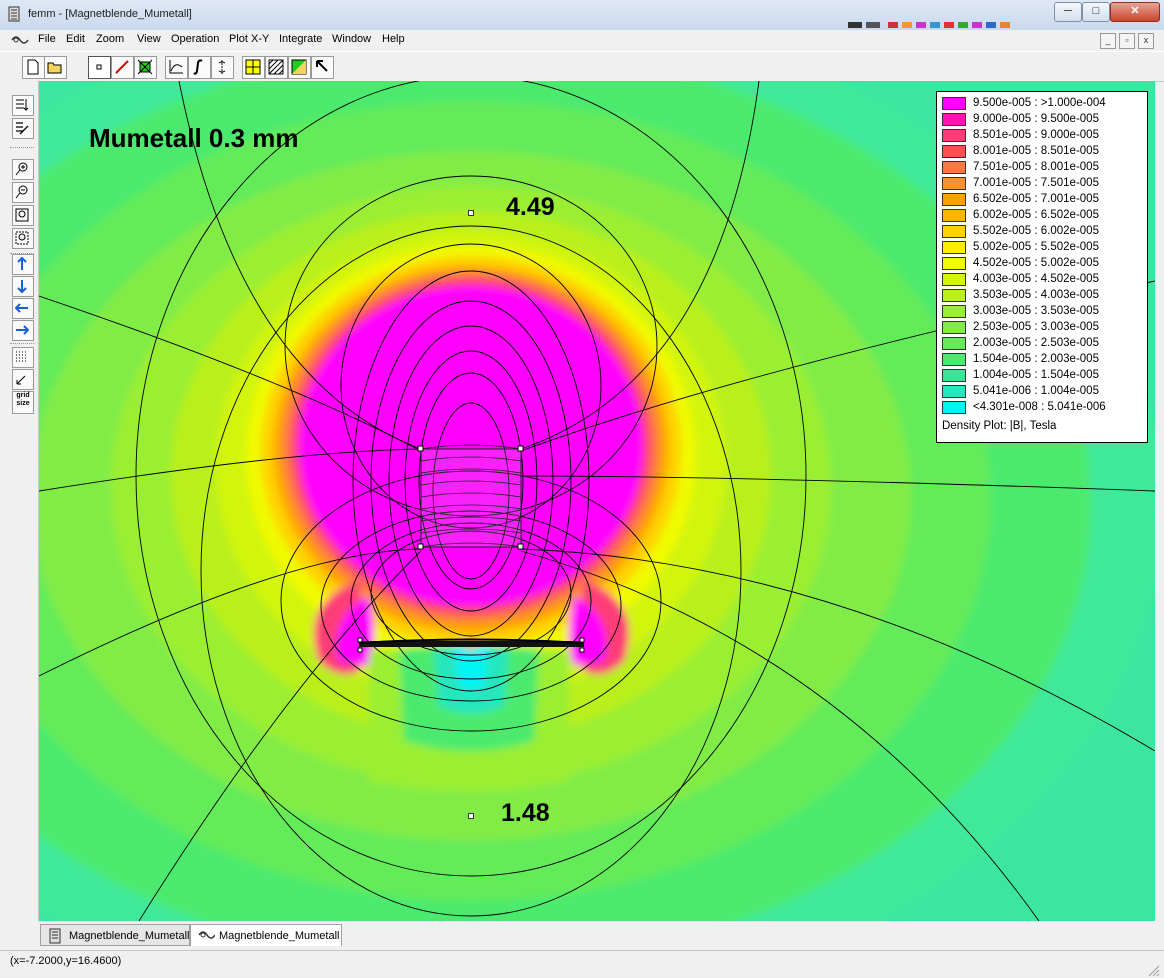 This screenshot has width=1164, height=978. I want to click on pan-up-button, so click(23, 264).